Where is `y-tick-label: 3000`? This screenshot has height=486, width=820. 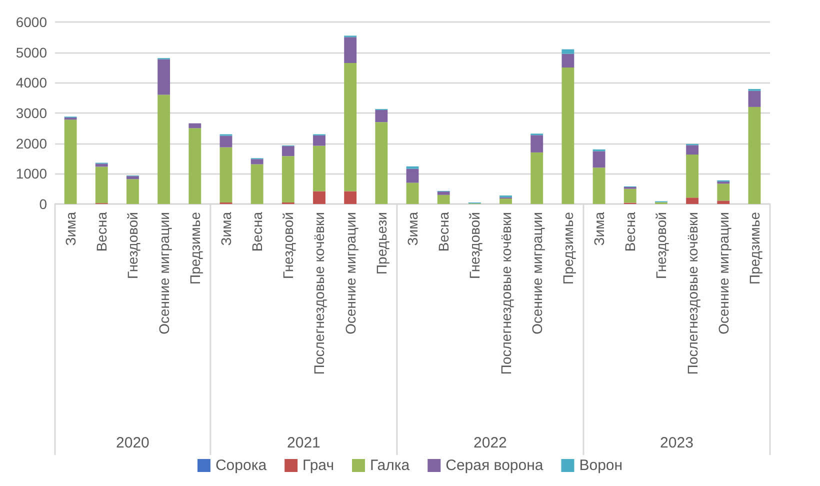
y-tick-label: 3000 is located at coordinates (32, 113).